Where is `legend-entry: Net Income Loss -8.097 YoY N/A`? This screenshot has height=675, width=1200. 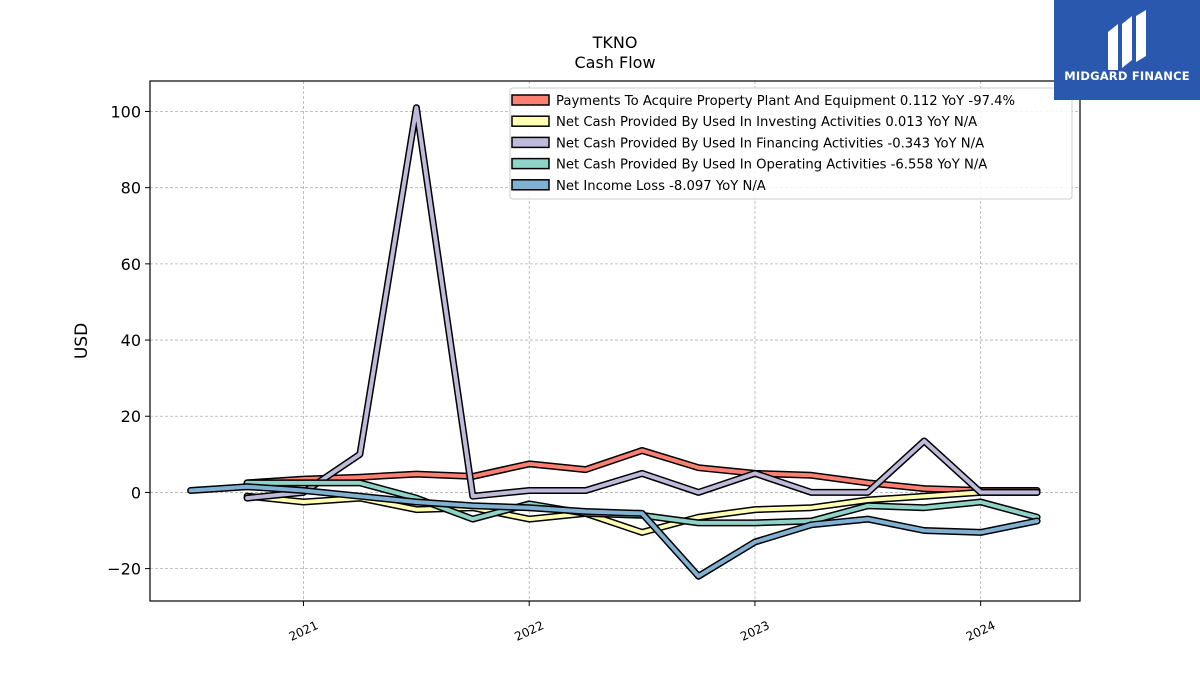
legend-entry: Net Income Loss -8.097 YoY N/A is located at coordinates (661, 186).